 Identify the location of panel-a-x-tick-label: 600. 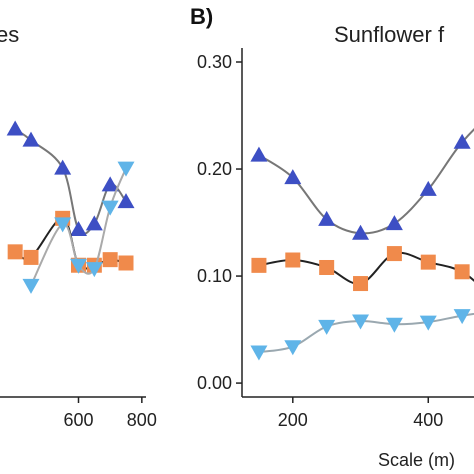
(78, 420).